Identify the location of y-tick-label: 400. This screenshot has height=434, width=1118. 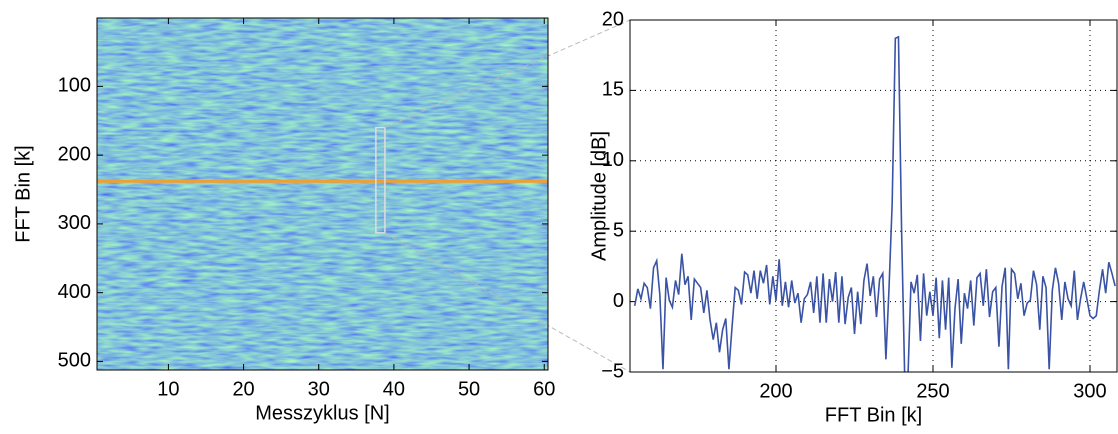
(74, 292).